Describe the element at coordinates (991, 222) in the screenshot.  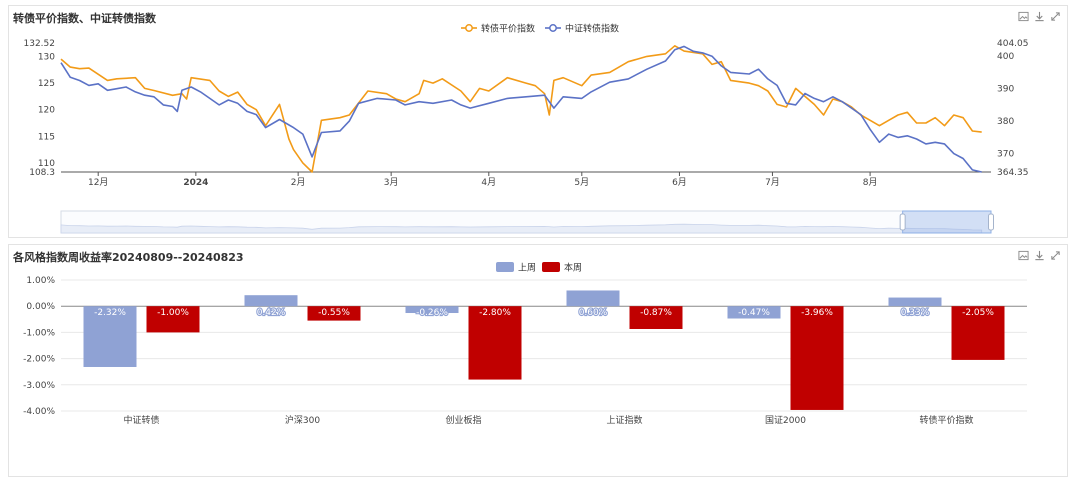
I see `zoom-handle-right` at that location.